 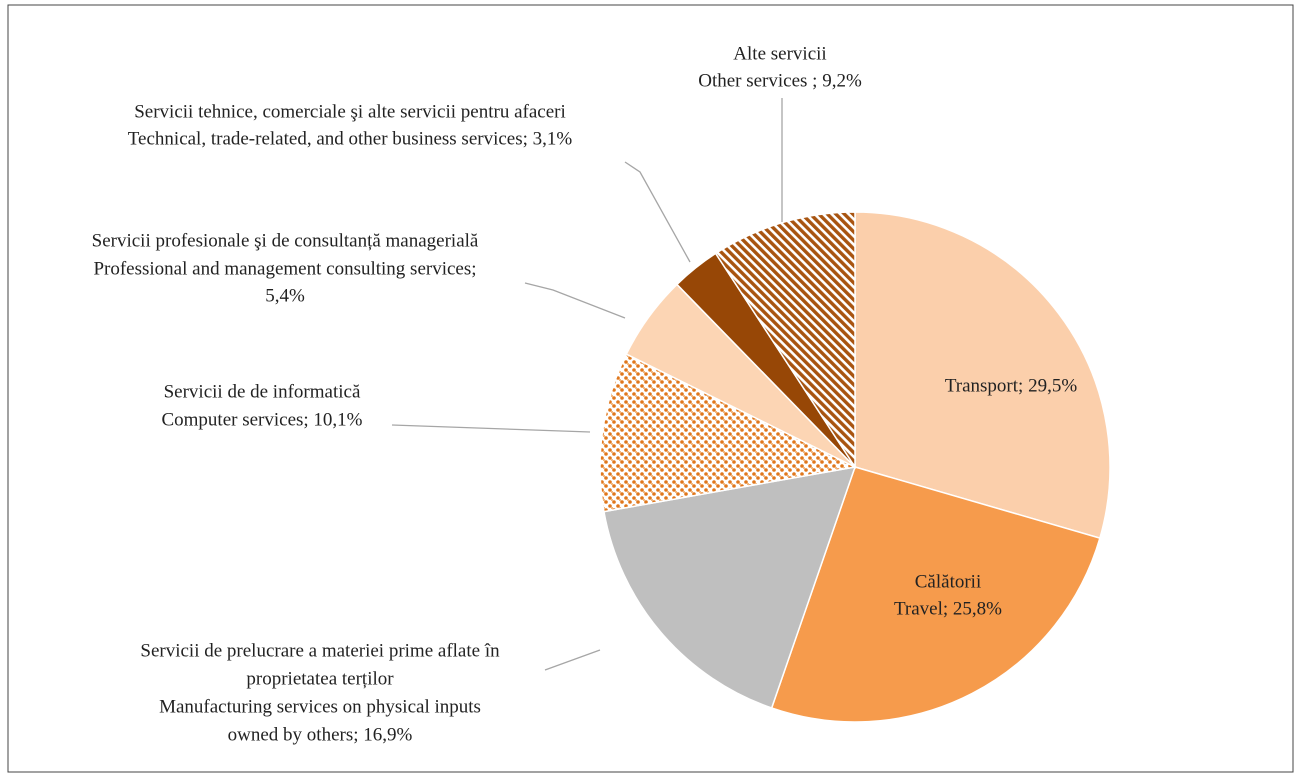 I want to click on data-label: 5,4%, so click(x=285, y=295).